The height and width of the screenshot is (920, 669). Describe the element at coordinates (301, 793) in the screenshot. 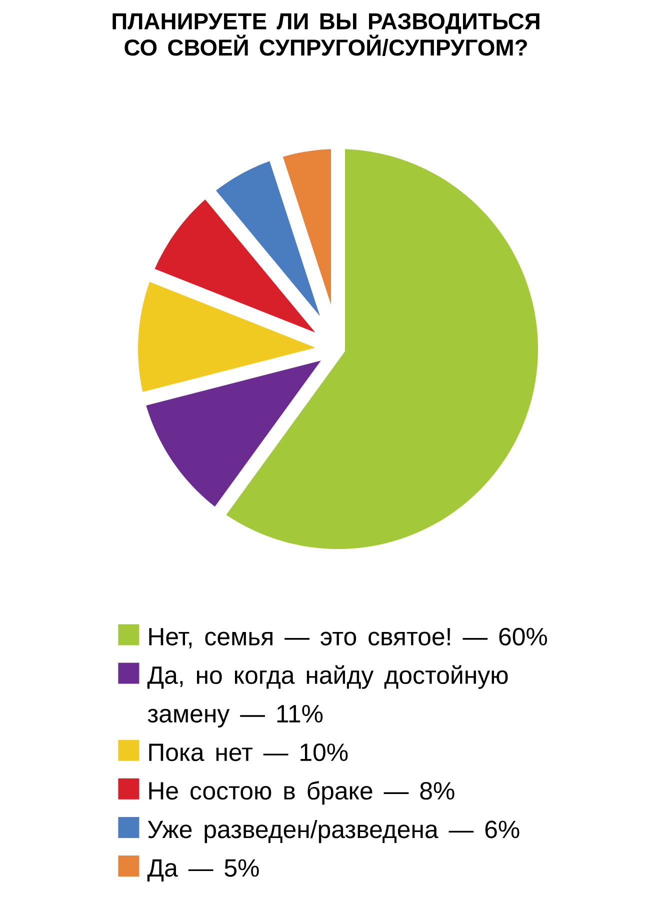

I see `legend-label: Не состою в браке — 8%` at that location.